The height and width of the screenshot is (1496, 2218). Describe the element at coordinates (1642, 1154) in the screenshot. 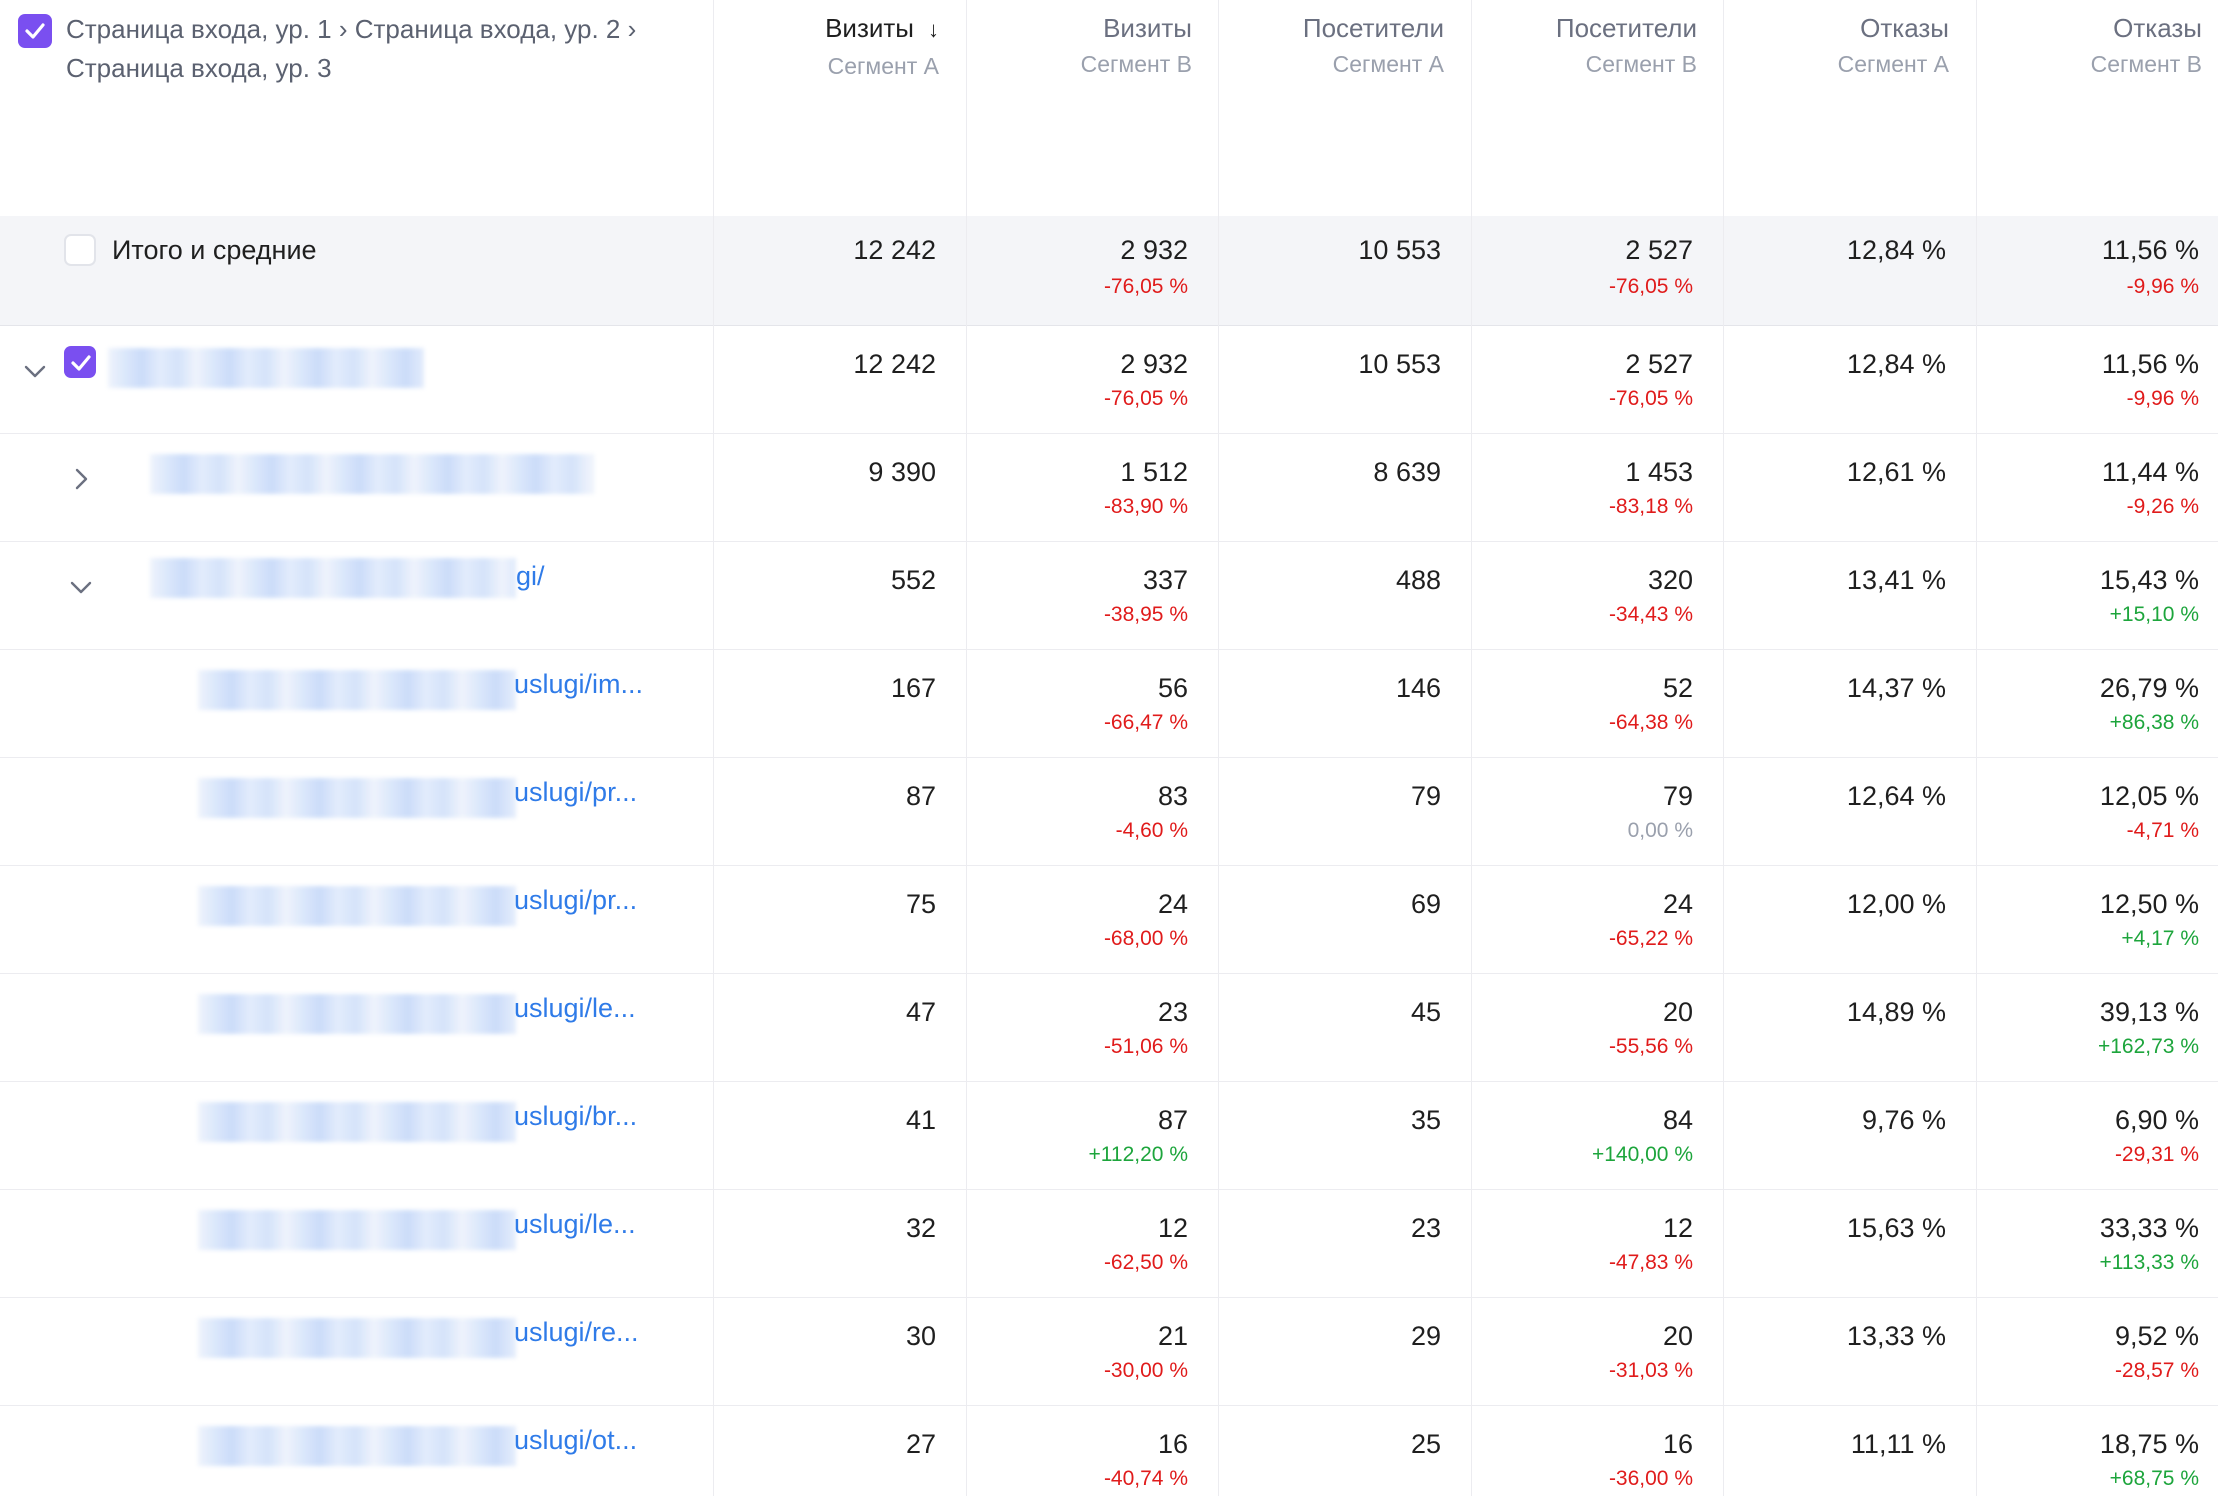

I see `visitors-b-diff: +140,00 %` at that location.